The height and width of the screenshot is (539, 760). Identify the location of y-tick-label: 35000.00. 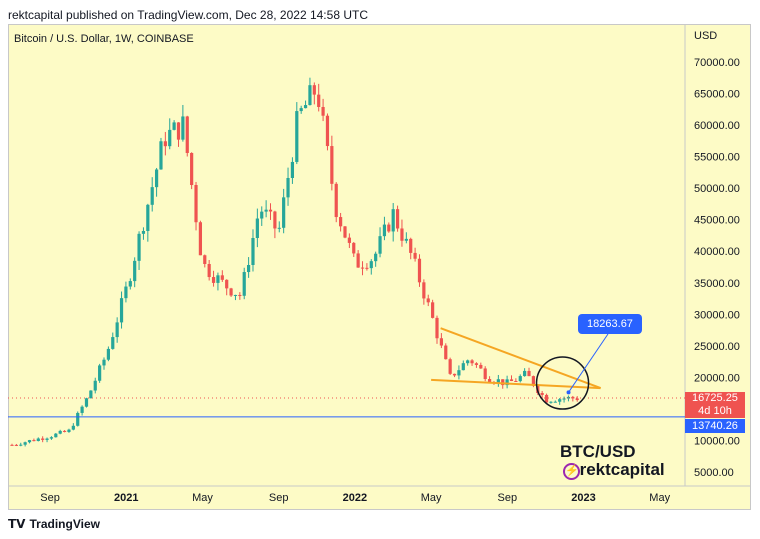
(717, 284).